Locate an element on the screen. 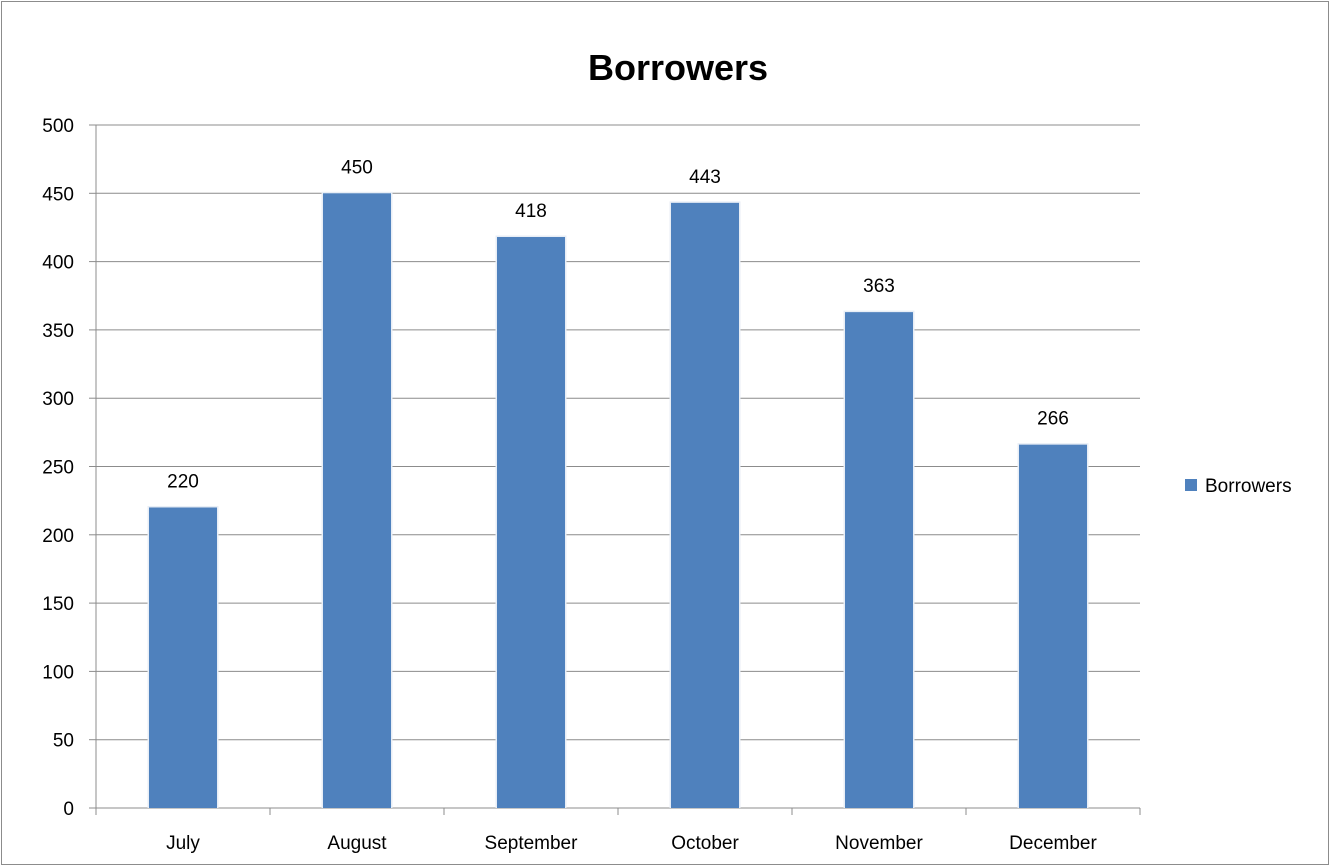 The width and height of the screenshot is (1332, 868). x-tick-label: December is located at coordinates (1053, 843).